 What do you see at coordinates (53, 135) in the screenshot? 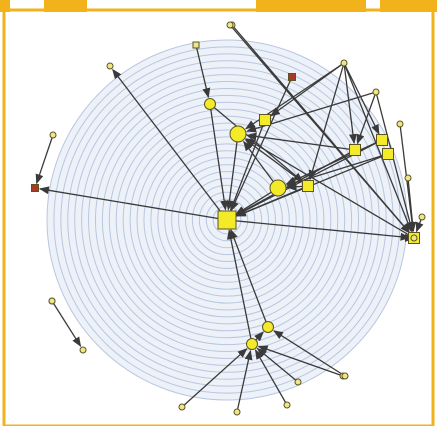
I see `node-a18` at bounding box center [53, 135].